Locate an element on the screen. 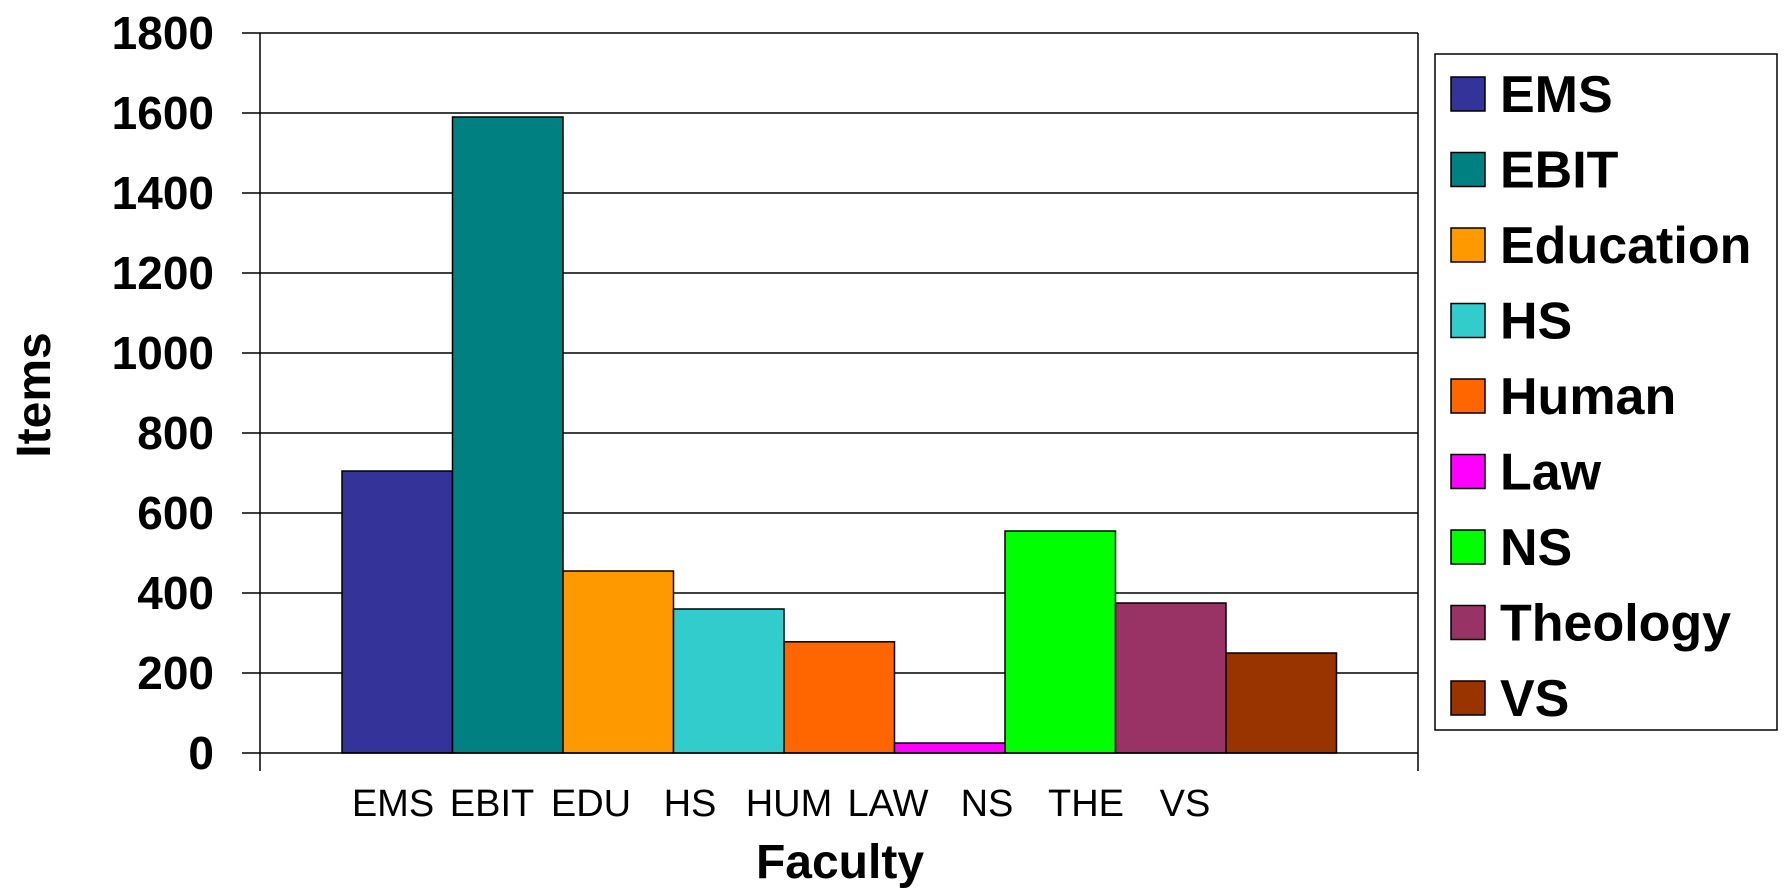 The image size is (1786, 890). y-tick-label: 0 is located at coordinates (201, 753).